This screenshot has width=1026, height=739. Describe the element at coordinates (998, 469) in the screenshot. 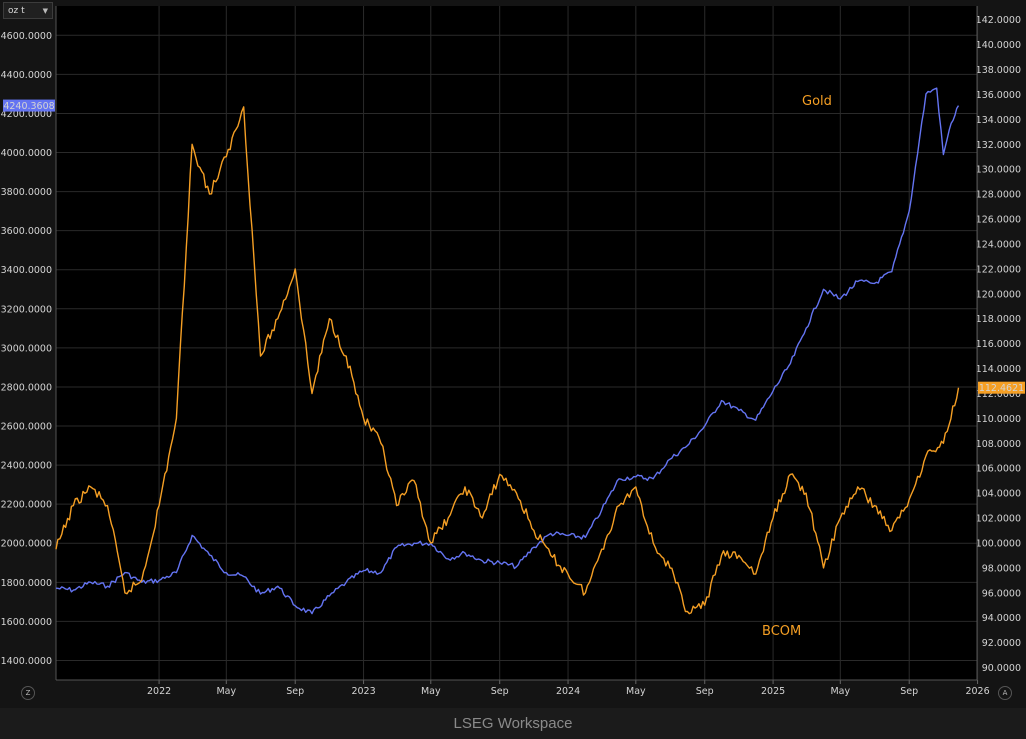

I see `right-tick-label: 106.0000` at that location.